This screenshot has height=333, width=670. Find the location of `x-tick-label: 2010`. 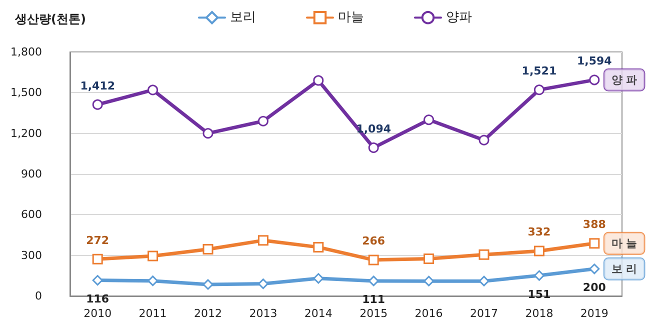

x-tick-label: 2010 is located at coordinates (98, 313).